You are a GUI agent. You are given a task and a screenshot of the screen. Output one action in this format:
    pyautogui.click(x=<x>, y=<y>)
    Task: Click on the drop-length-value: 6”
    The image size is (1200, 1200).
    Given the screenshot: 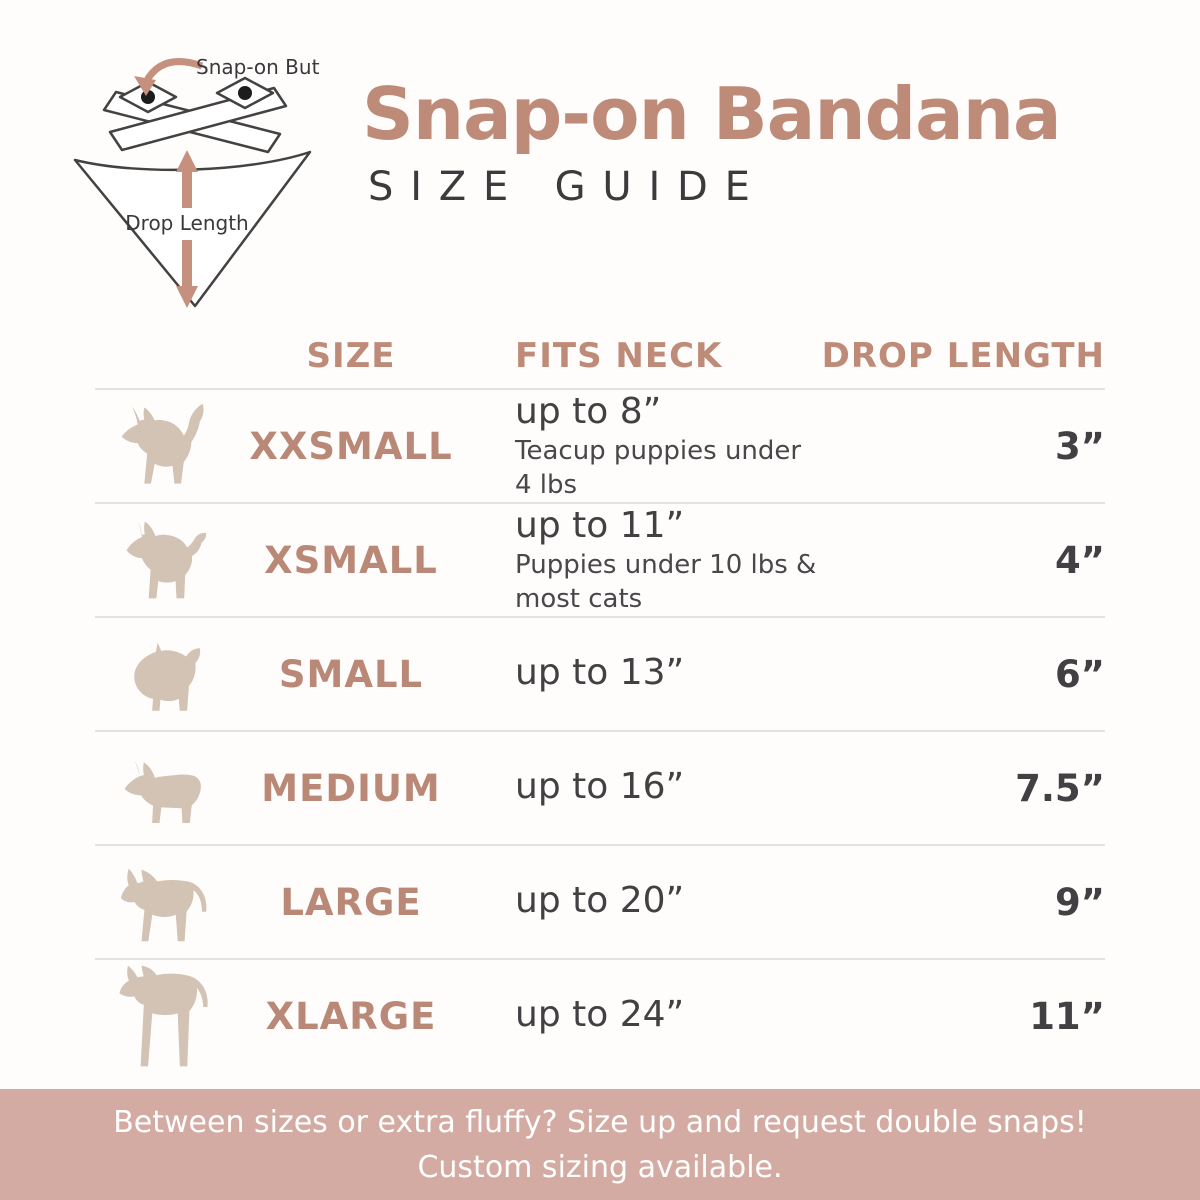 What is the action you would take?
    pyautogui.click(x=1079, y=674)
    